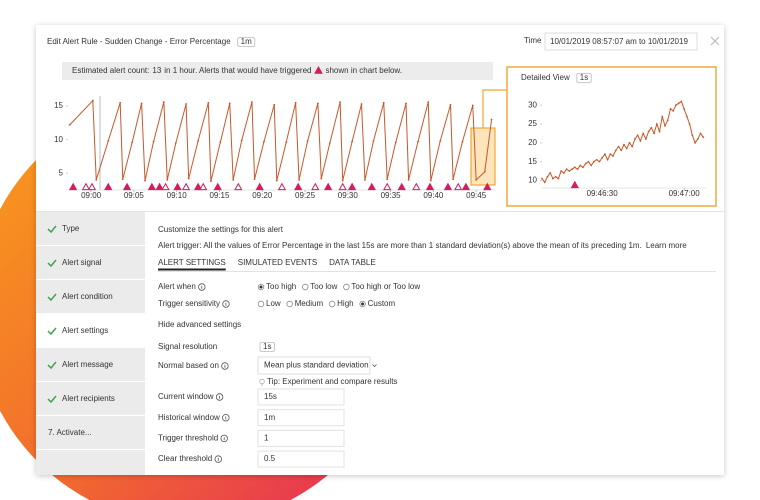  What do you see at coordinates (666, 245) in the screenshot?
I see `learn-more-link: Learn more` at bounding box center [666, 245].